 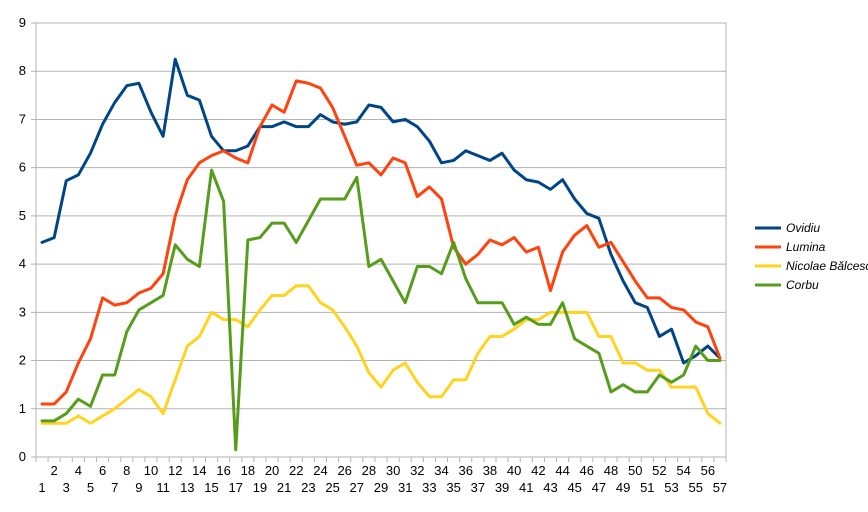 What do you see at coordinates (344, 470) in the screenshot?
I see `x-tick-label: 26` at bounding box center [344, 470].